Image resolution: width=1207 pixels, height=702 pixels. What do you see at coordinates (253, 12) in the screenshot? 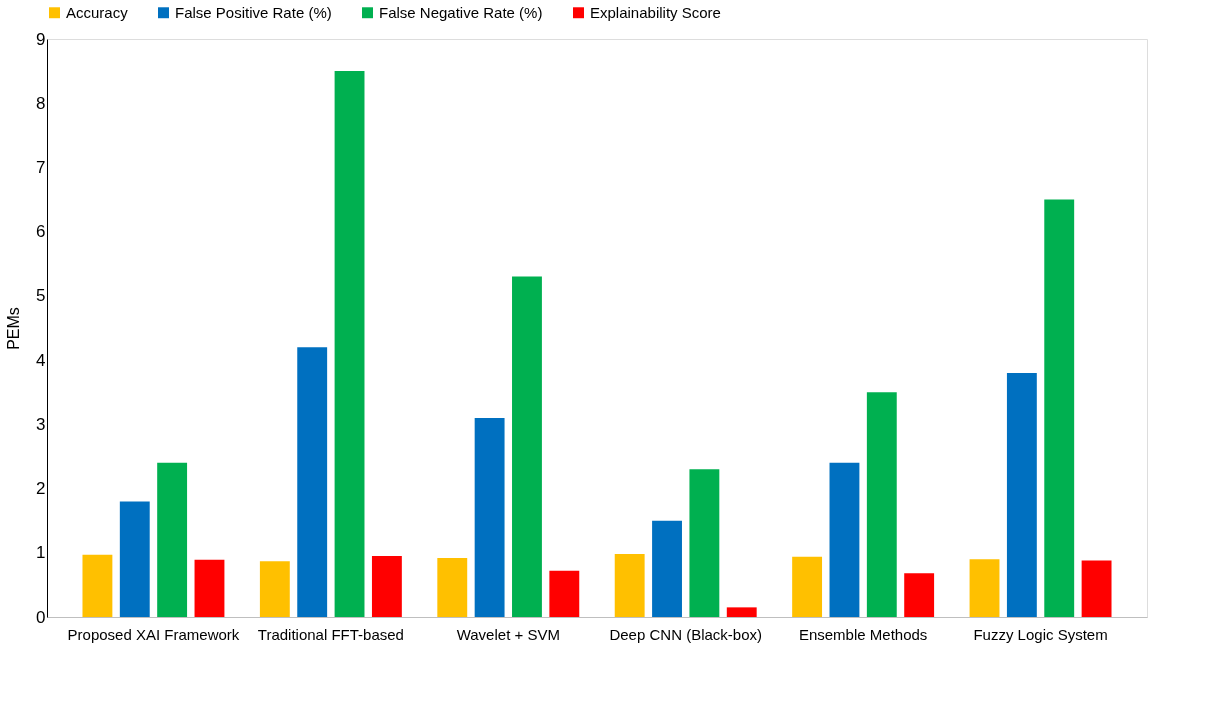
I see `legend-label: False Positive Rate (%)` at bounding box center [253, 12].